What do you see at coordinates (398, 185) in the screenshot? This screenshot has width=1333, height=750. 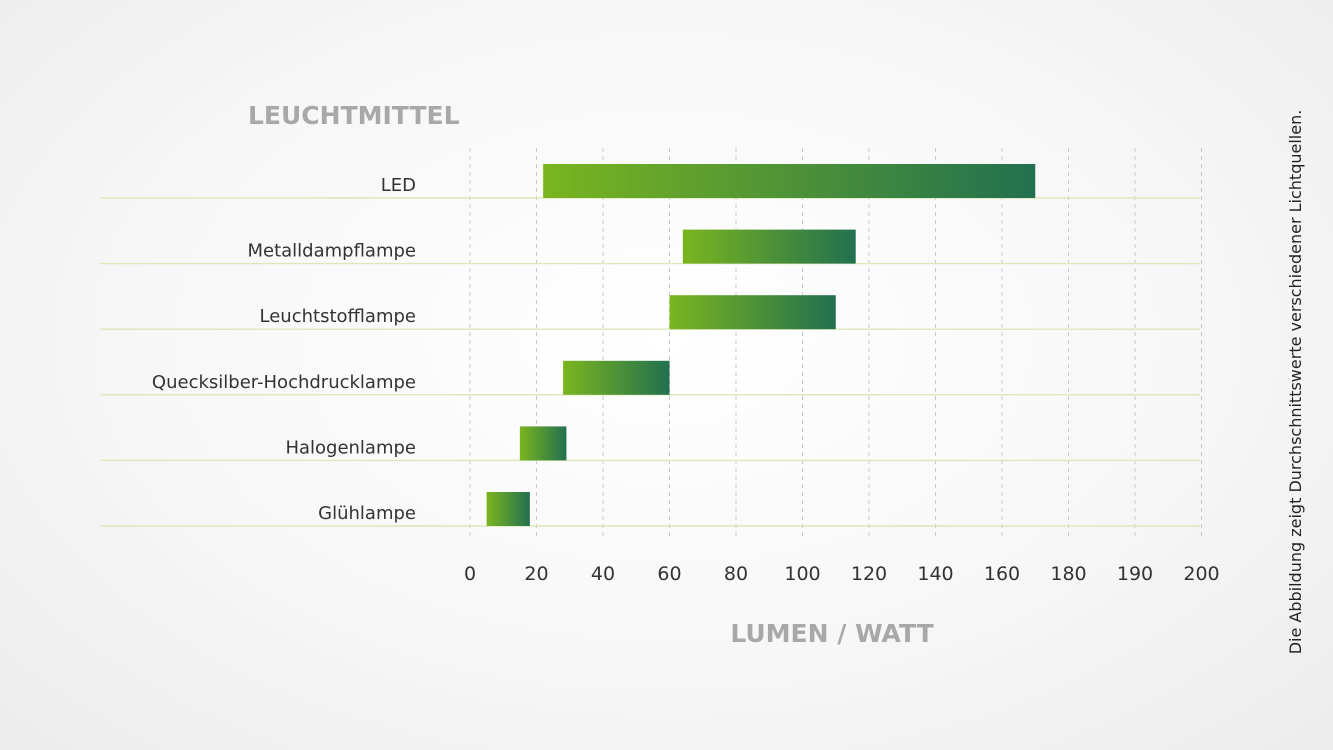 I see `category-label: LED` at bounding box center [398, 185].